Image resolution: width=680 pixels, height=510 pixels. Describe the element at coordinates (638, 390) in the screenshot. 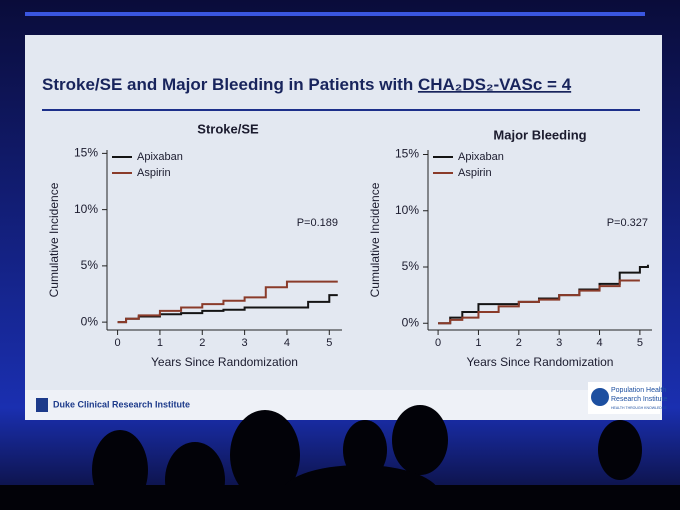

I see `footer-right-1: Population Health` at that location.